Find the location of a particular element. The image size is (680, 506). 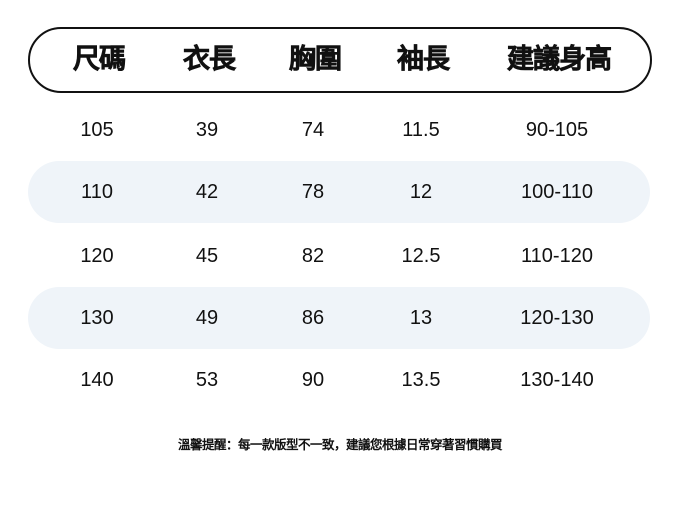

table-row: 105 39 74 11.5 90-105 is located at coordinates (339, 130).